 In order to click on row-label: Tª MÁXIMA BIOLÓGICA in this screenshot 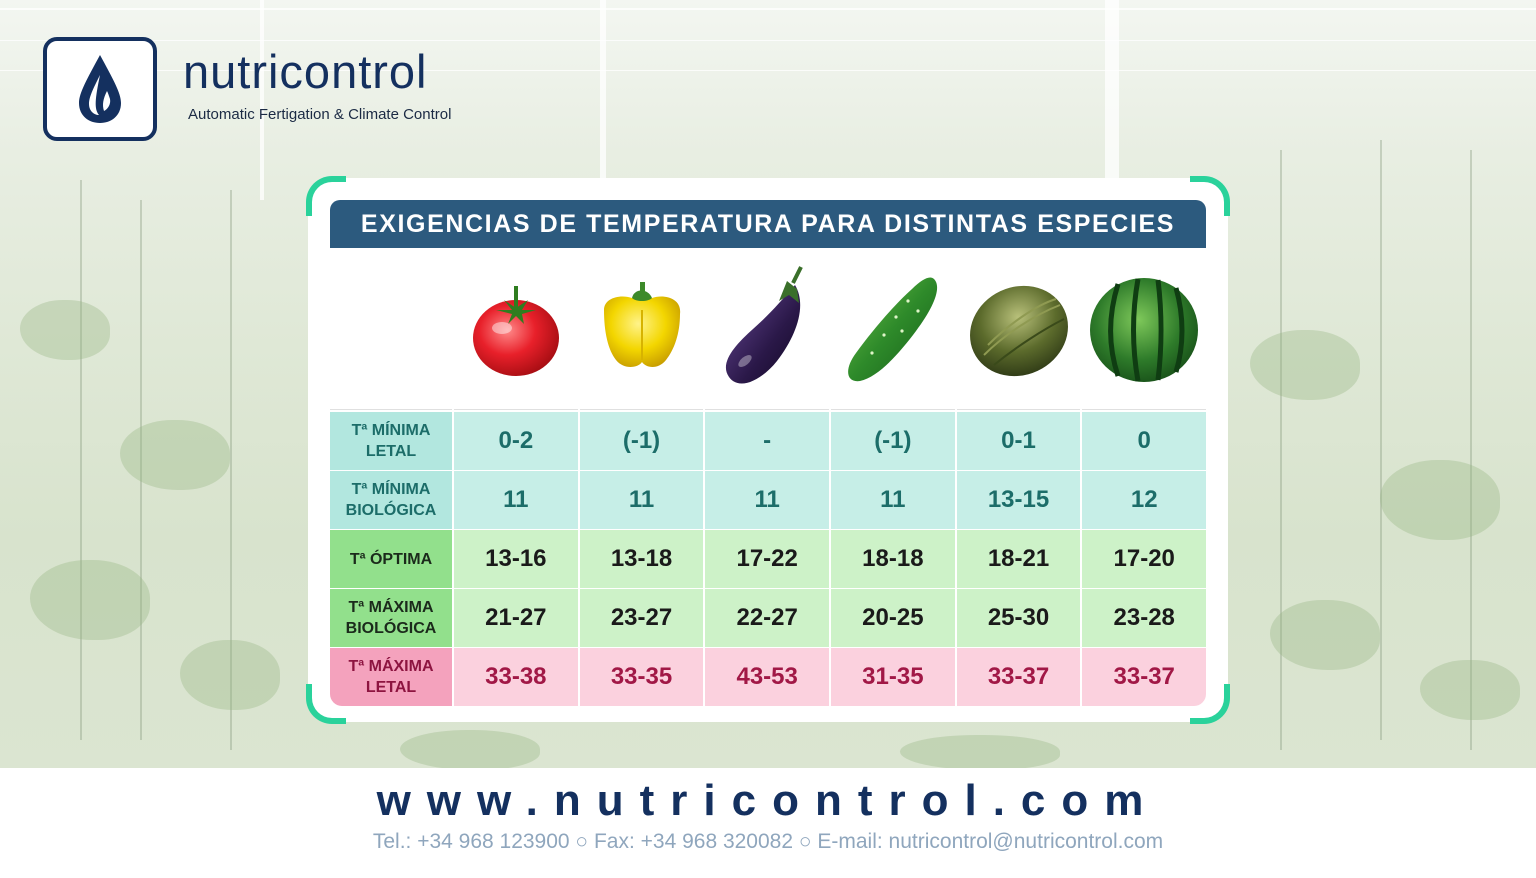, I will do `click(391, 618)`.